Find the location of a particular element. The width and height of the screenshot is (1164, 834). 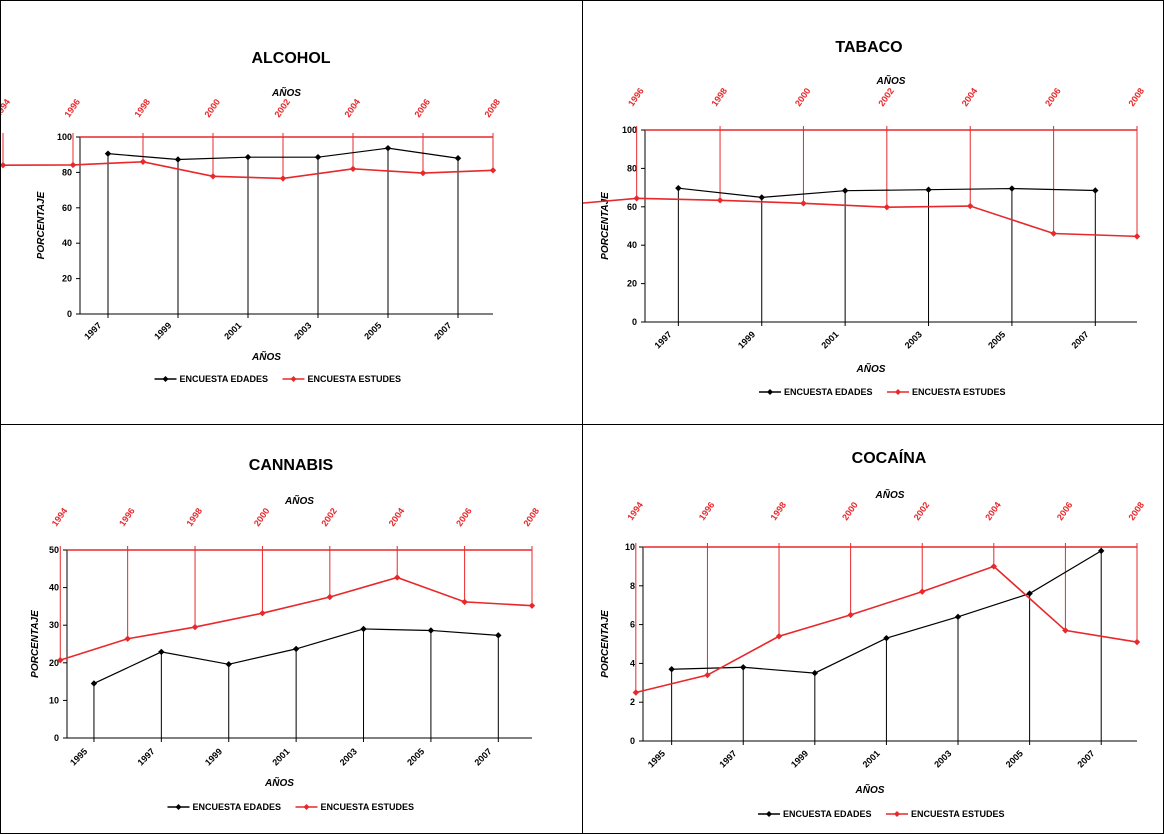

y-tick-label: 8 is located at coordinates (632, 586).